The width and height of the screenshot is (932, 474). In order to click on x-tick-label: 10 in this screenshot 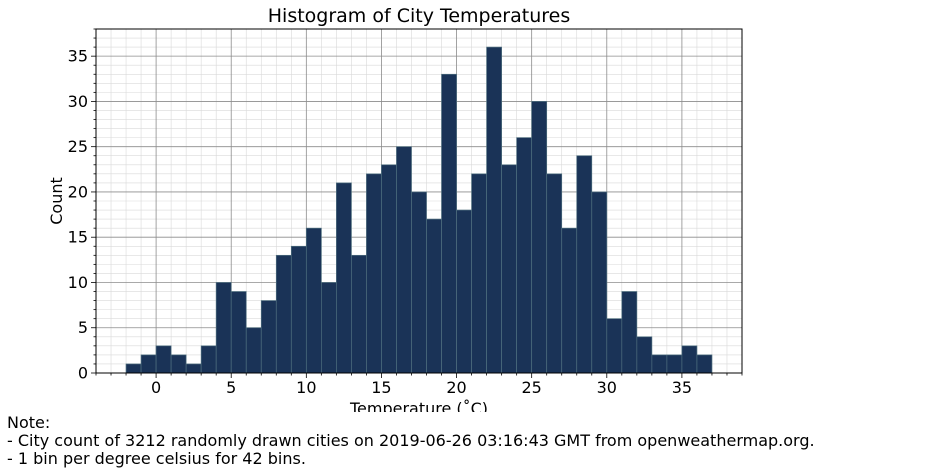, I will do `click(306, 387)`.